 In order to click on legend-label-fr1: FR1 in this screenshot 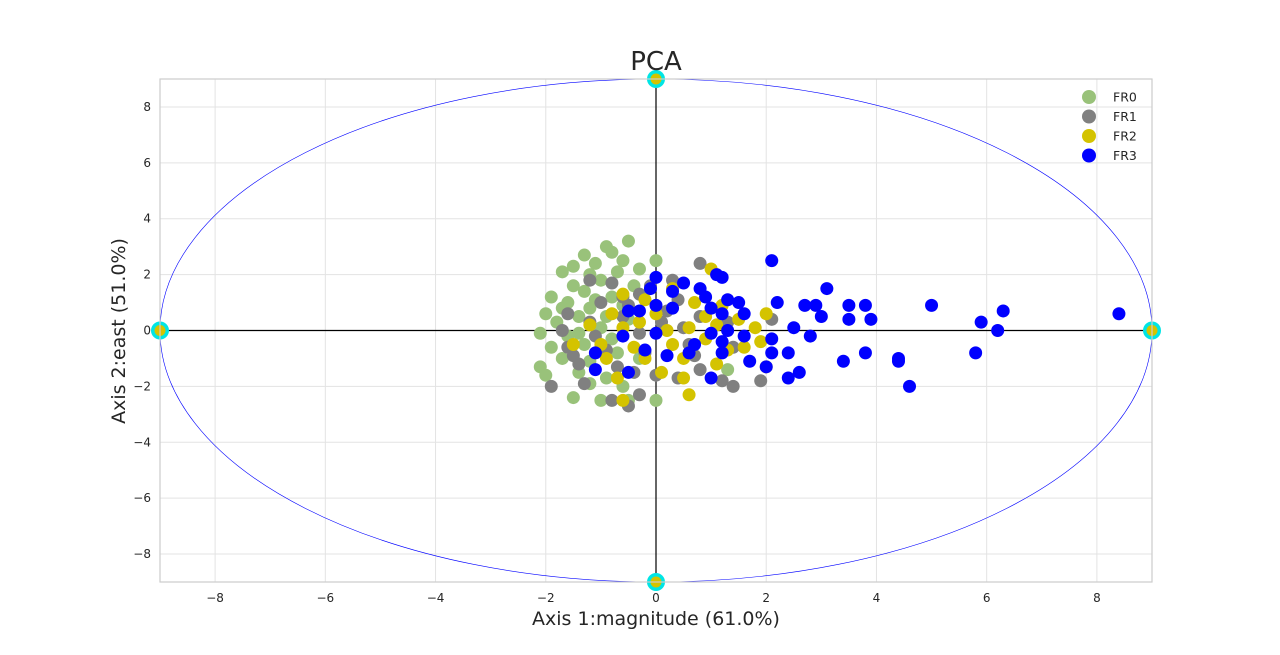, I will do `click(1125, 116)`.